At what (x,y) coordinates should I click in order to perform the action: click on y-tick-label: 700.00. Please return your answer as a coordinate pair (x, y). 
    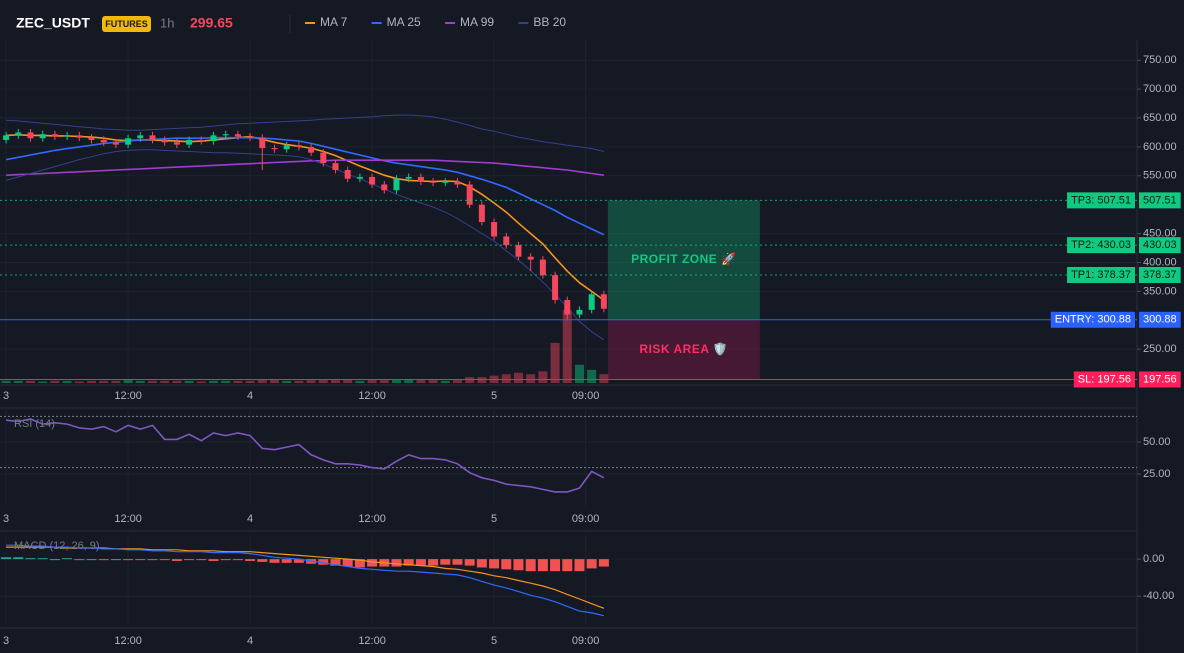
    Looking at the image, I should click on (1160, 89).